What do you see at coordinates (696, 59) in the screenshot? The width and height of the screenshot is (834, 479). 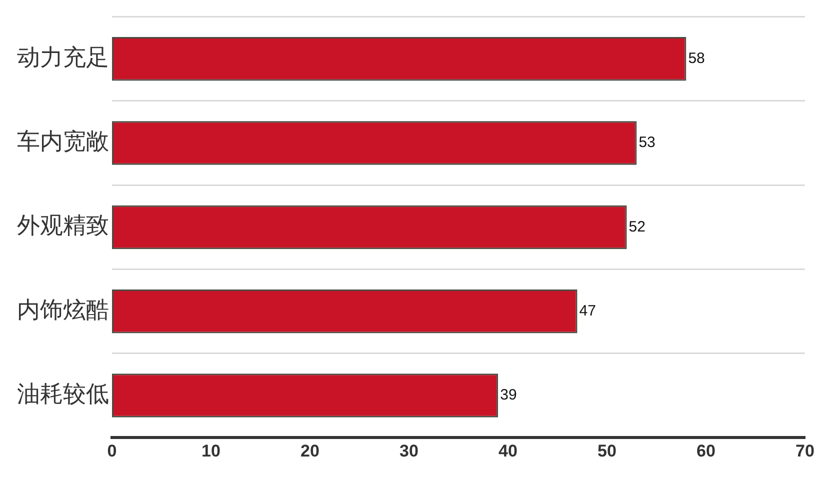 I see `data-label: 58` at bounding box center [696, 59].